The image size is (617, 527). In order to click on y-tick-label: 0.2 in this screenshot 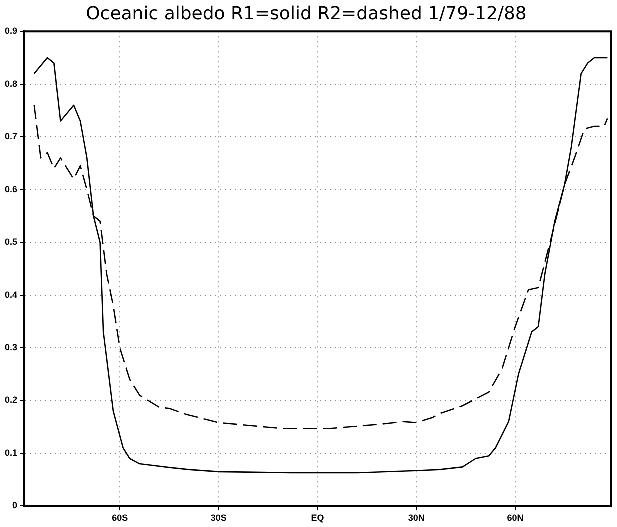, I will do `click(11, 400)`.